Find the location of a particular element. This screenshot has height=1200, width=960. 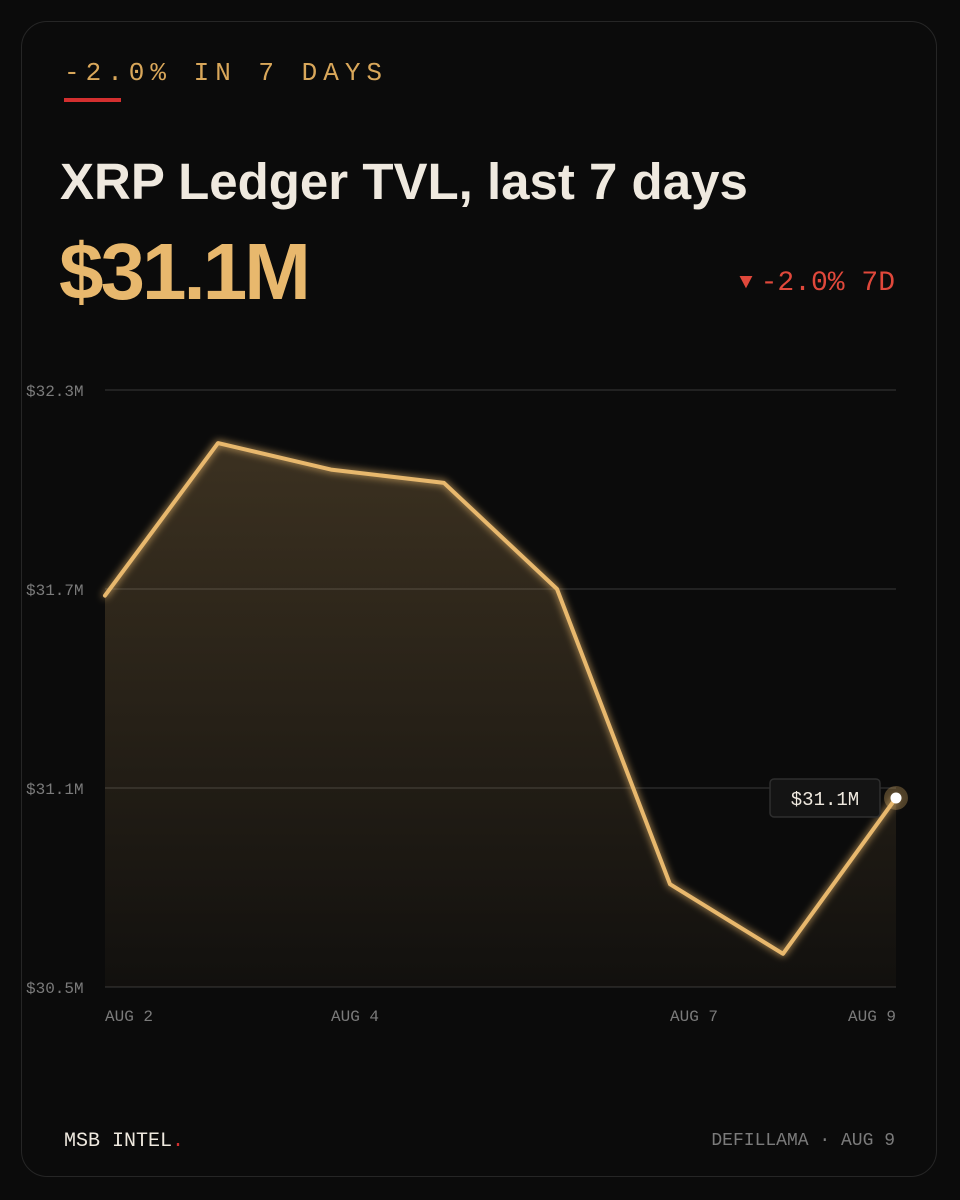

y-axis-ticks: $32.3M $31.7M $31.1M $30.5M is located at coordinates (55, 690).